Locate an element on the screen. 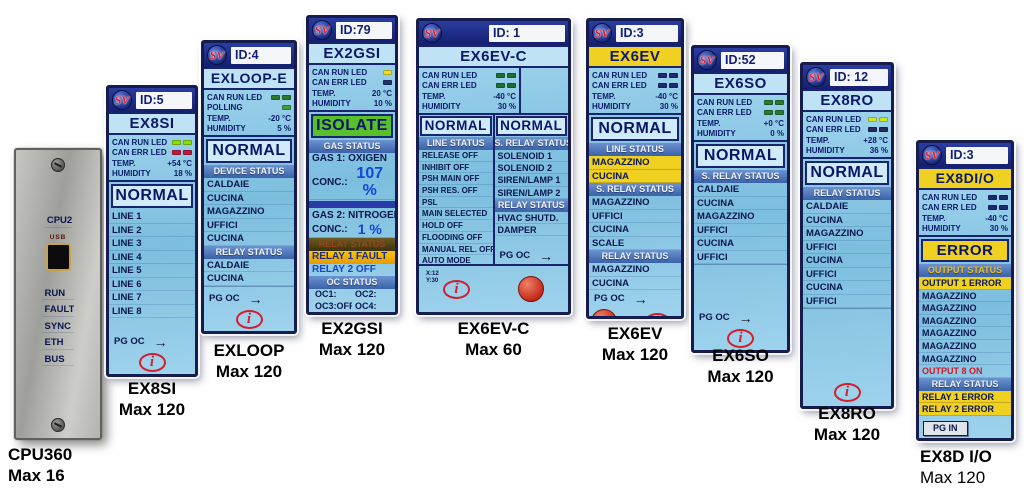 The image size is (1024, 500). s-relay-list: CALDAIE CUCINA MAGAZZINO UFFICI CUCINA UFFICI is located at coordinates (740, 223).